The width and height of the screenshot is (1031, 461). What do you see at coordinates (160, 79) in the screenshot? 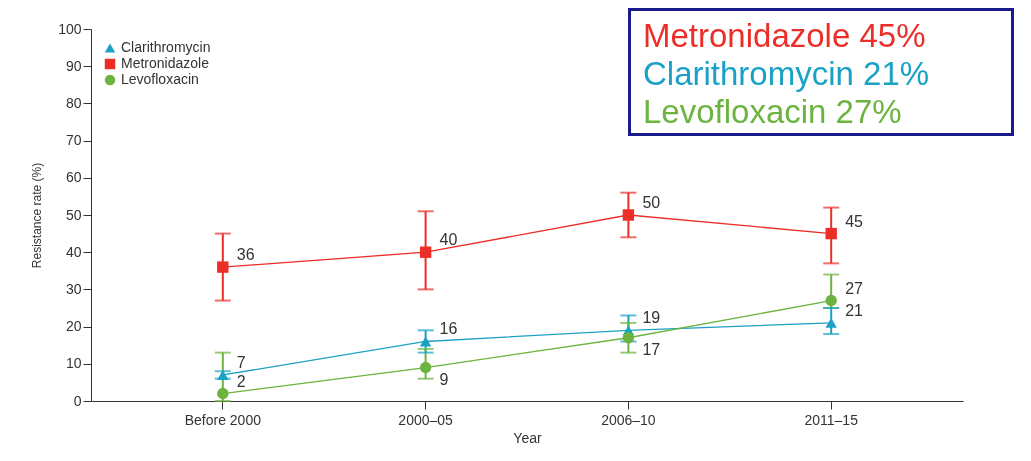
I see `legend-label: Levofloxacin` at bounding box center [160, 79].